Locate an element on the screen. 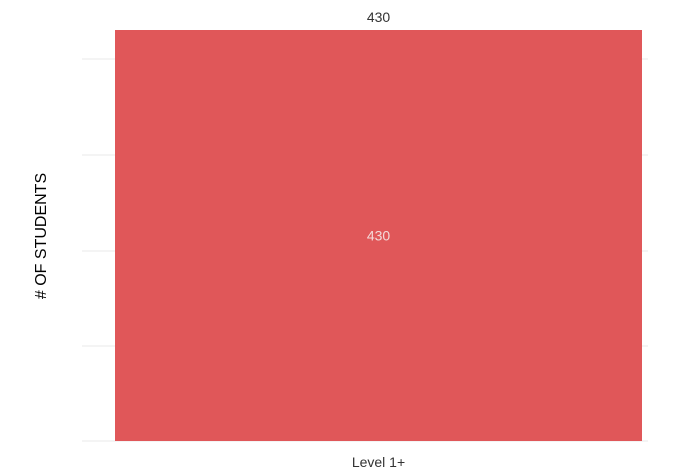  y-axis-label: # OF STUDENTS is located at coordinates (41, 236).